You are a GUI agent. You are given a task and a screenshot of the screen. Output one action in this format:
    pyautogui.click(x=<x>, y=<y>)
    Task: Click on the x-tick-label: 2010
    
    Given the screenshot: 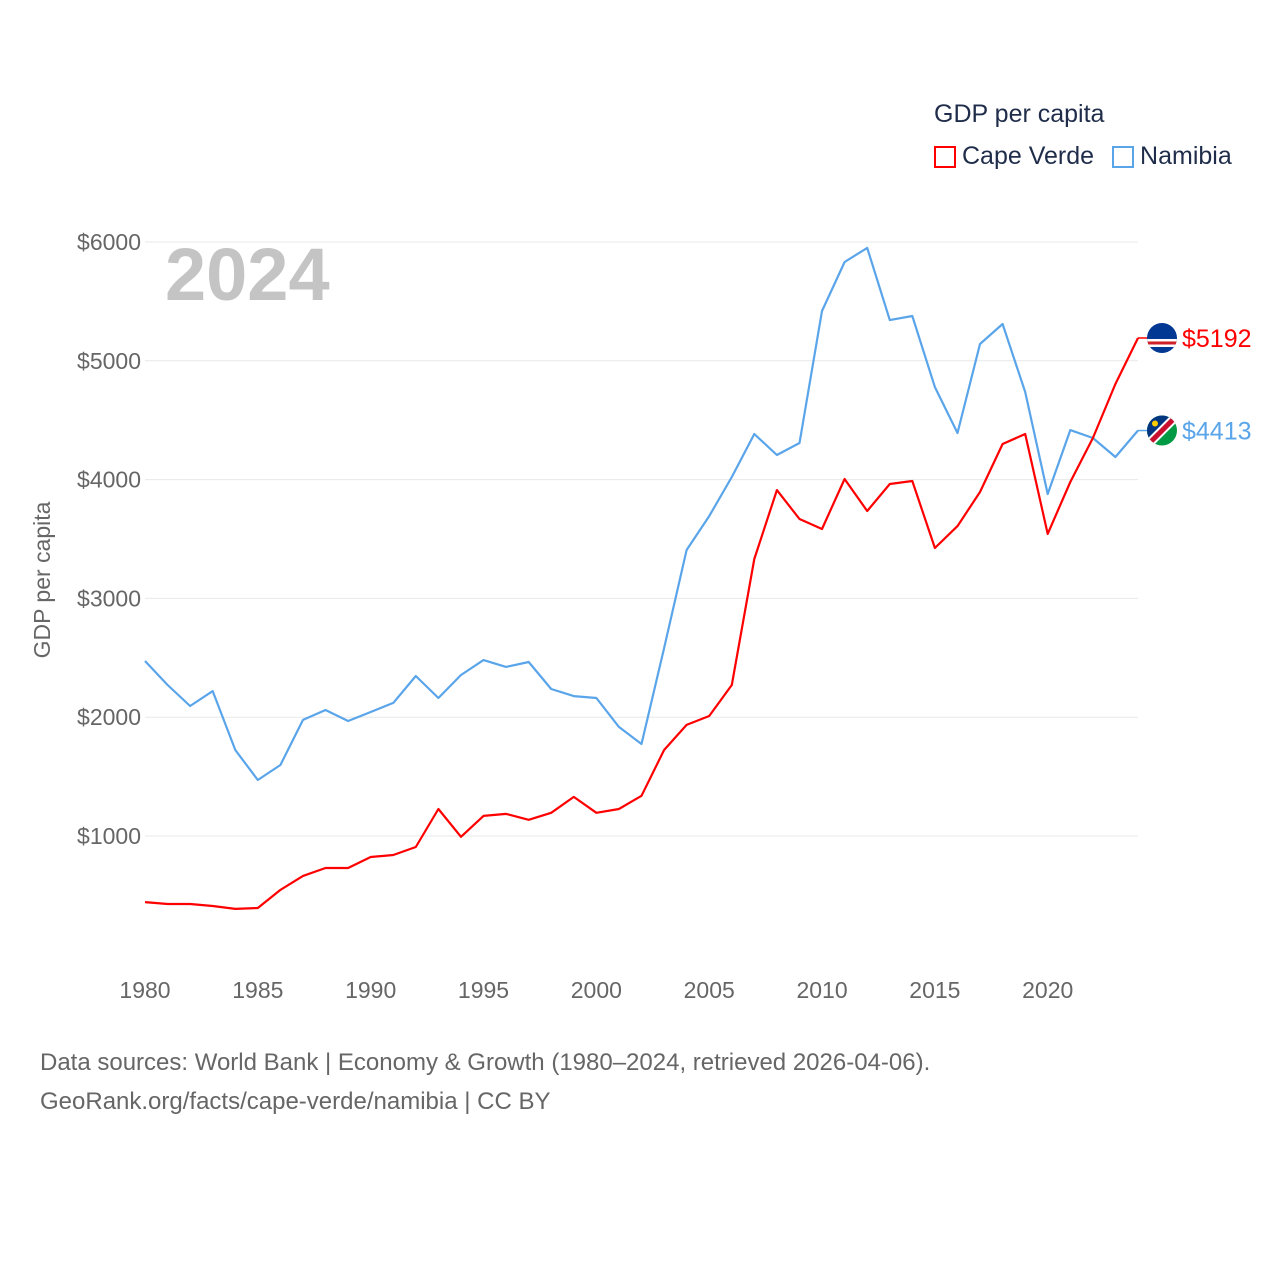 What is the action you would take?
    pyautogui.click(x=821, y=990)
    